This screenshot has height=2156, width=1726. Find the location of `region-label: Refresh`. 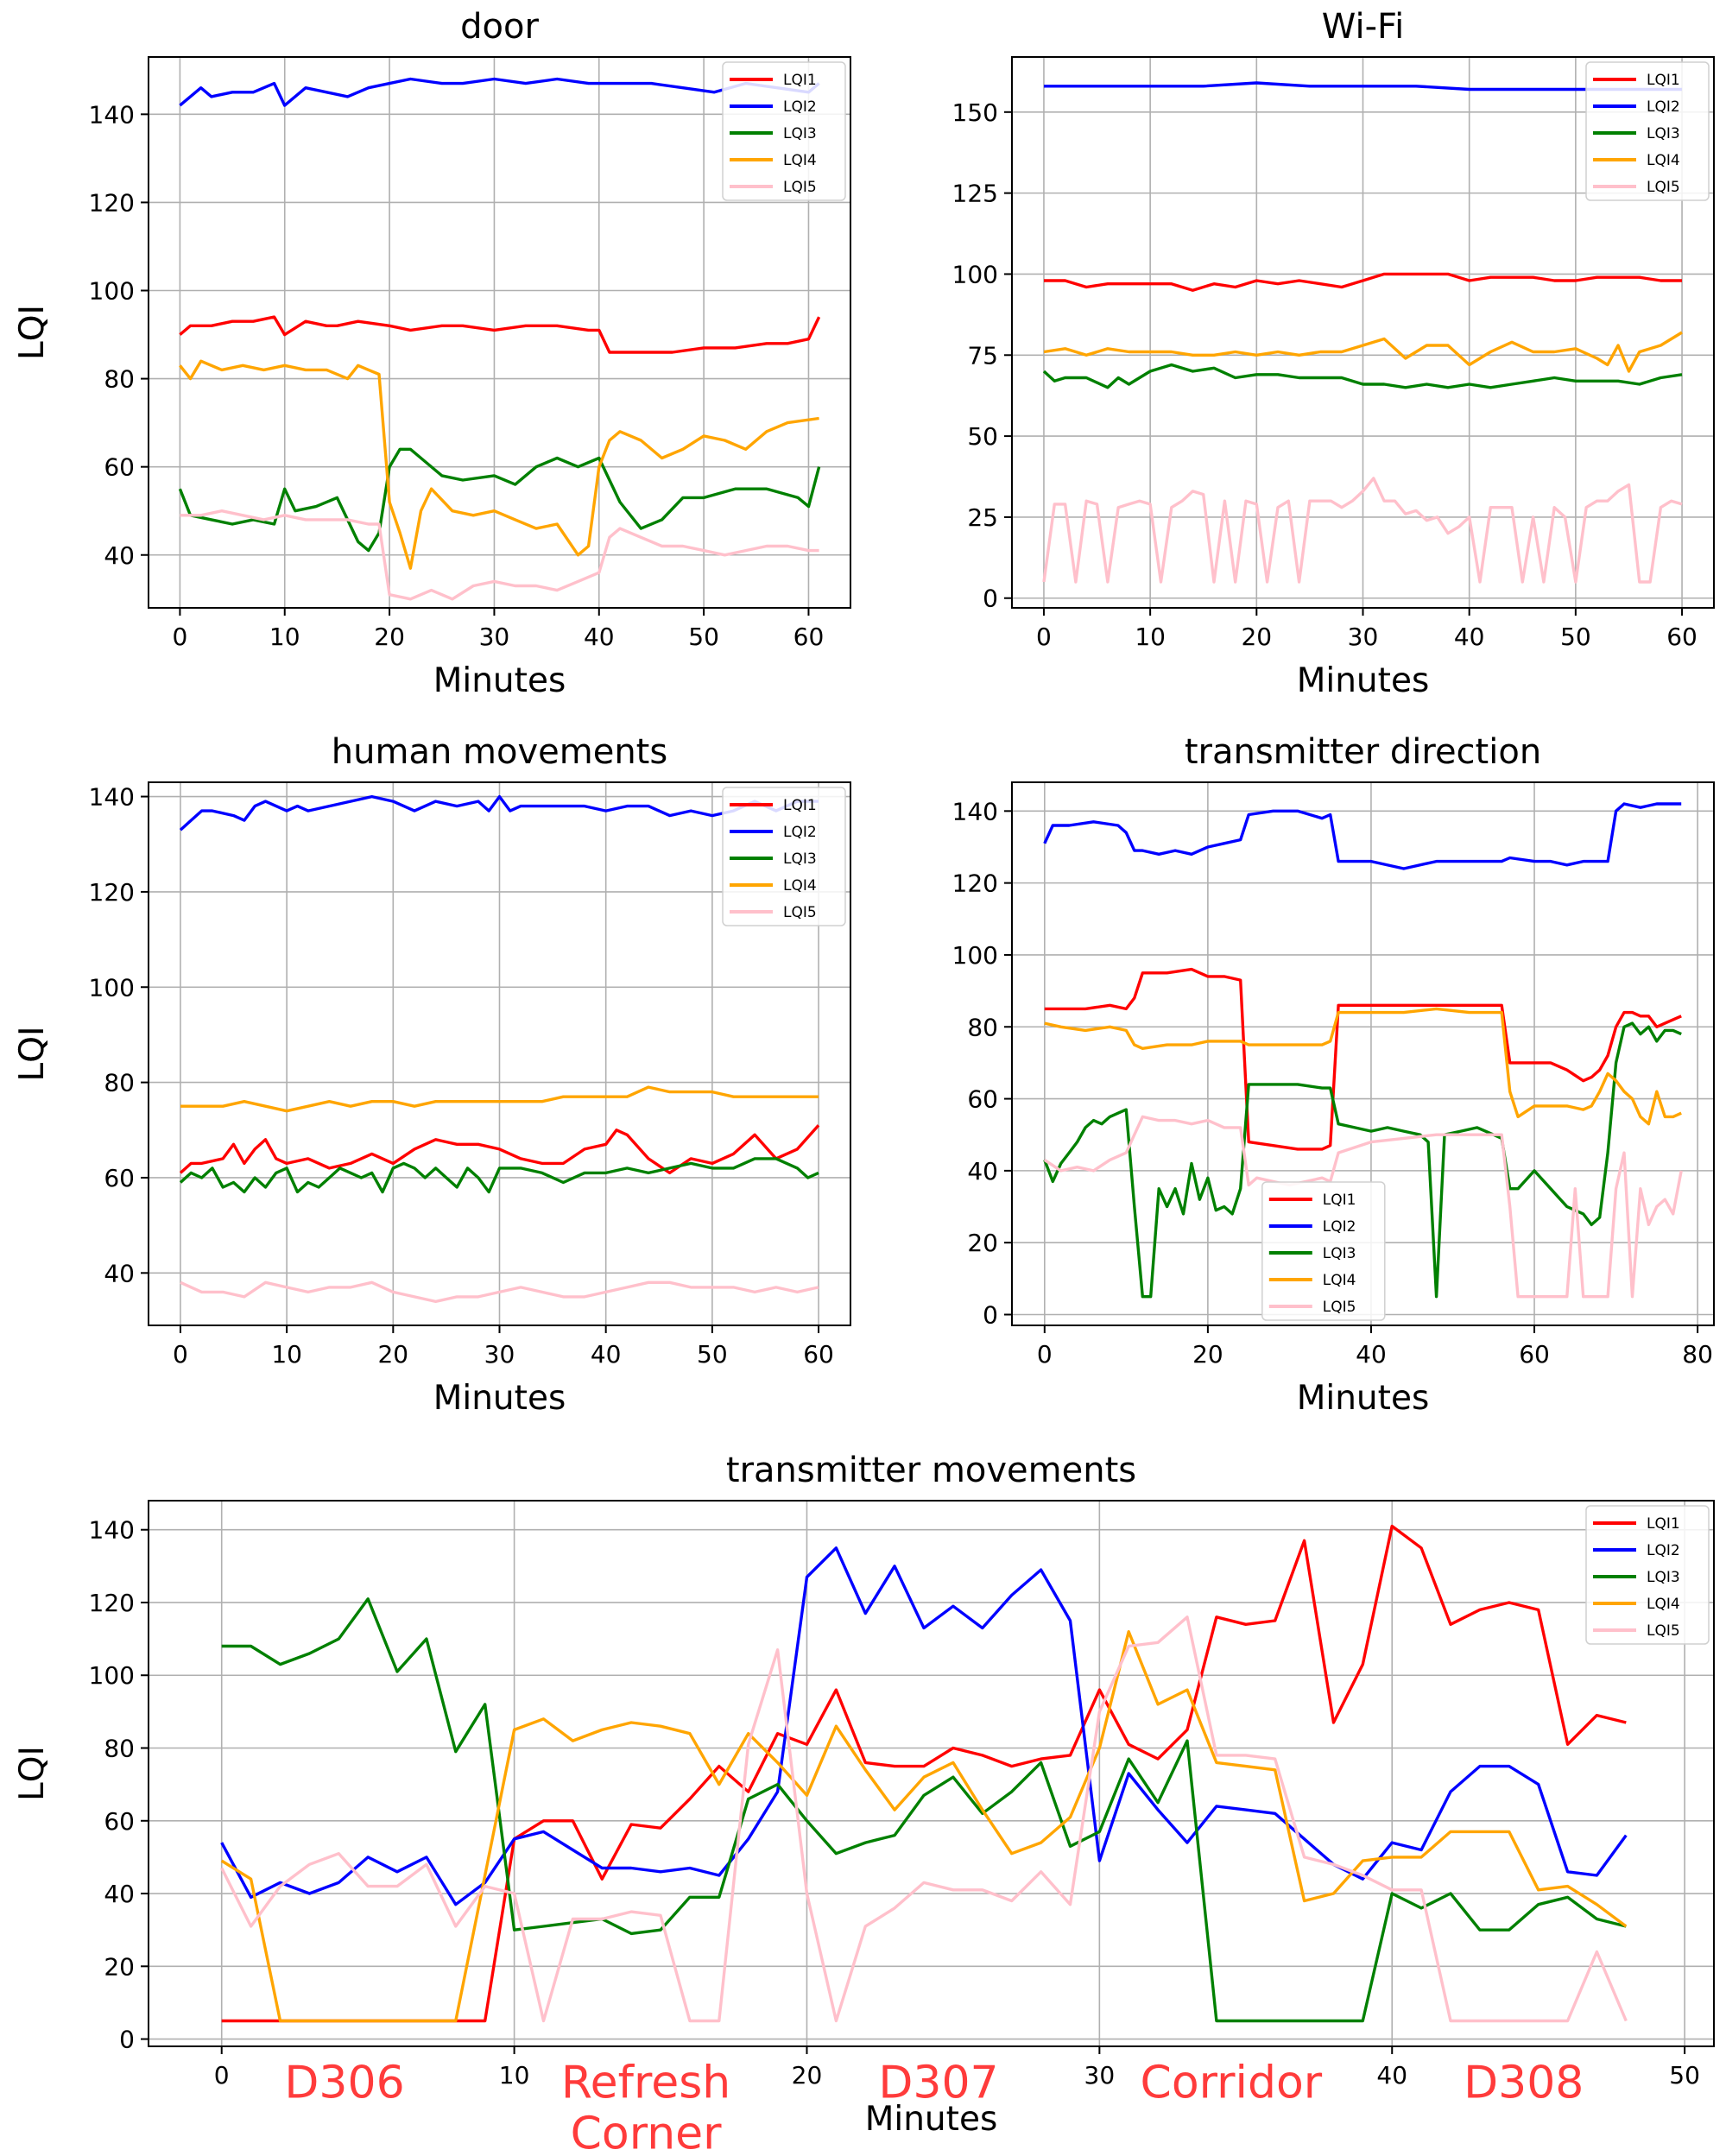

region-label: Refresh is located at coordinates (645, 2083).